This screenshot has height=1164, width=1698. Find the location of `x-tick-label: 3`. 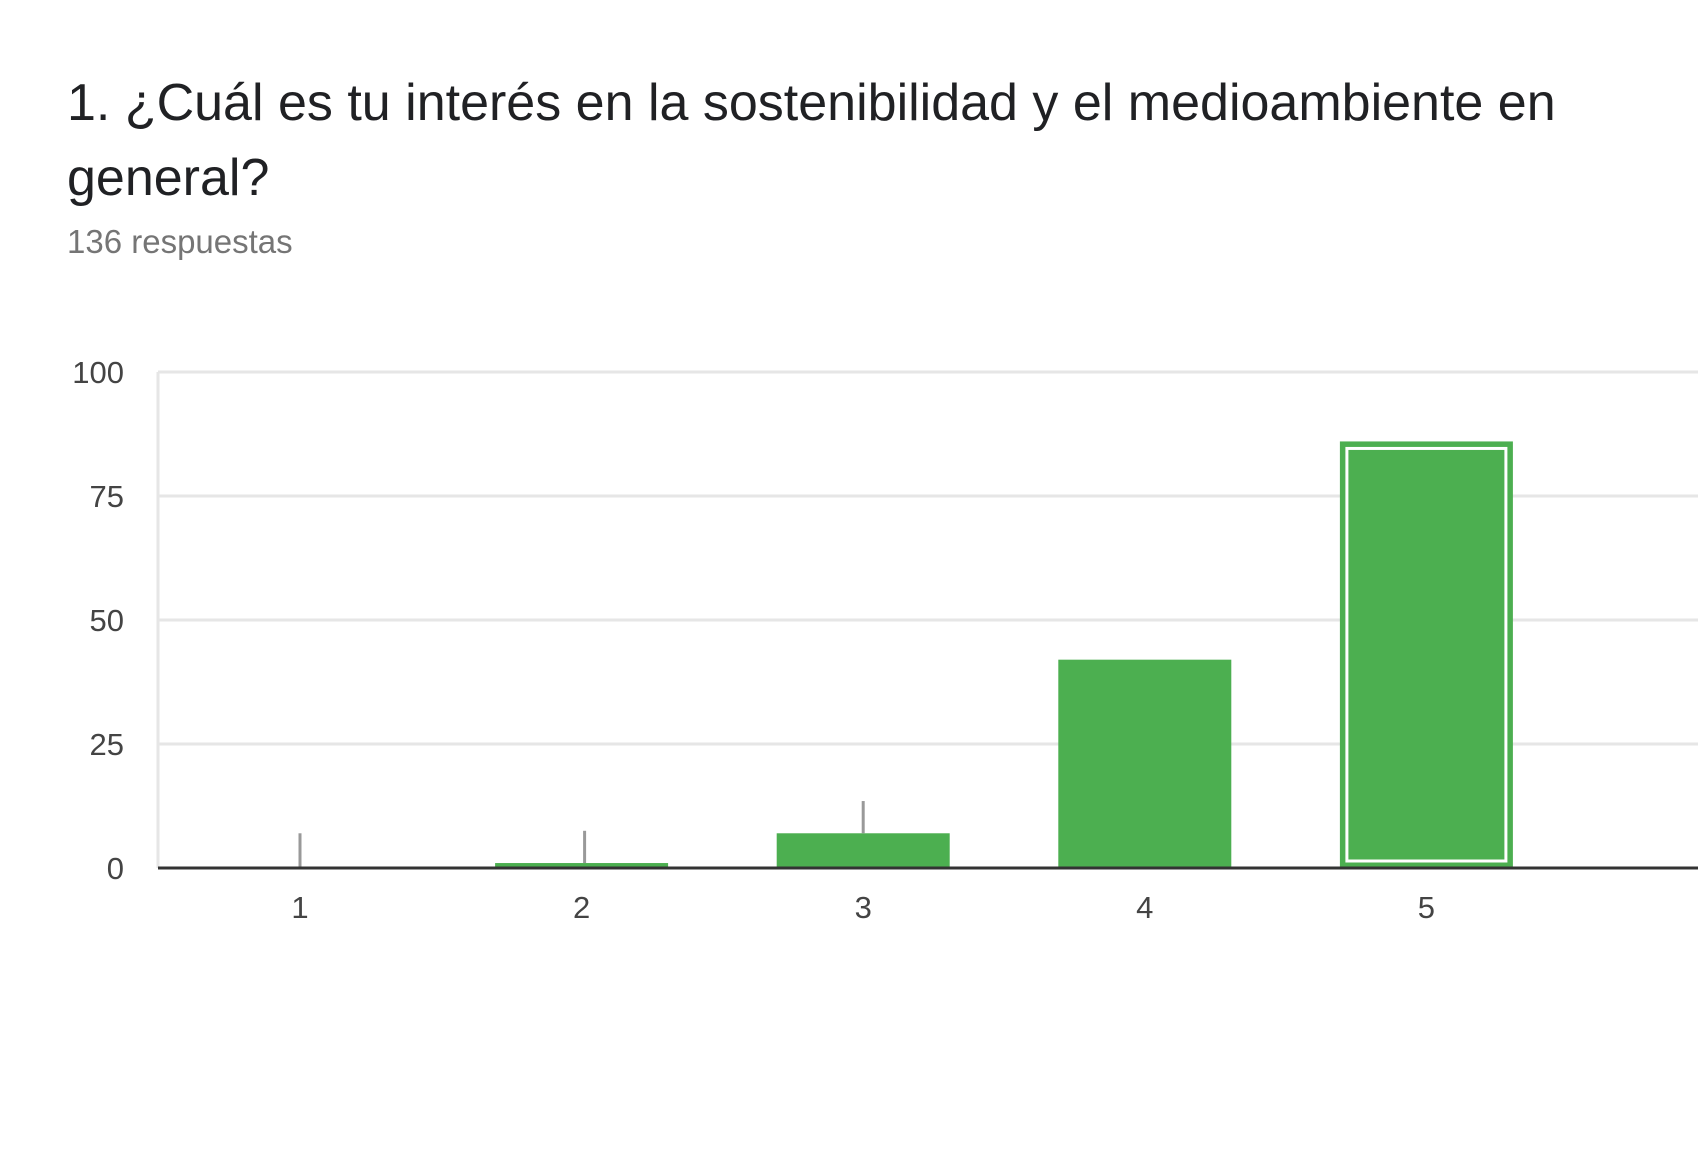

x-tick-label: 3 is located at coordinates (863, 907).